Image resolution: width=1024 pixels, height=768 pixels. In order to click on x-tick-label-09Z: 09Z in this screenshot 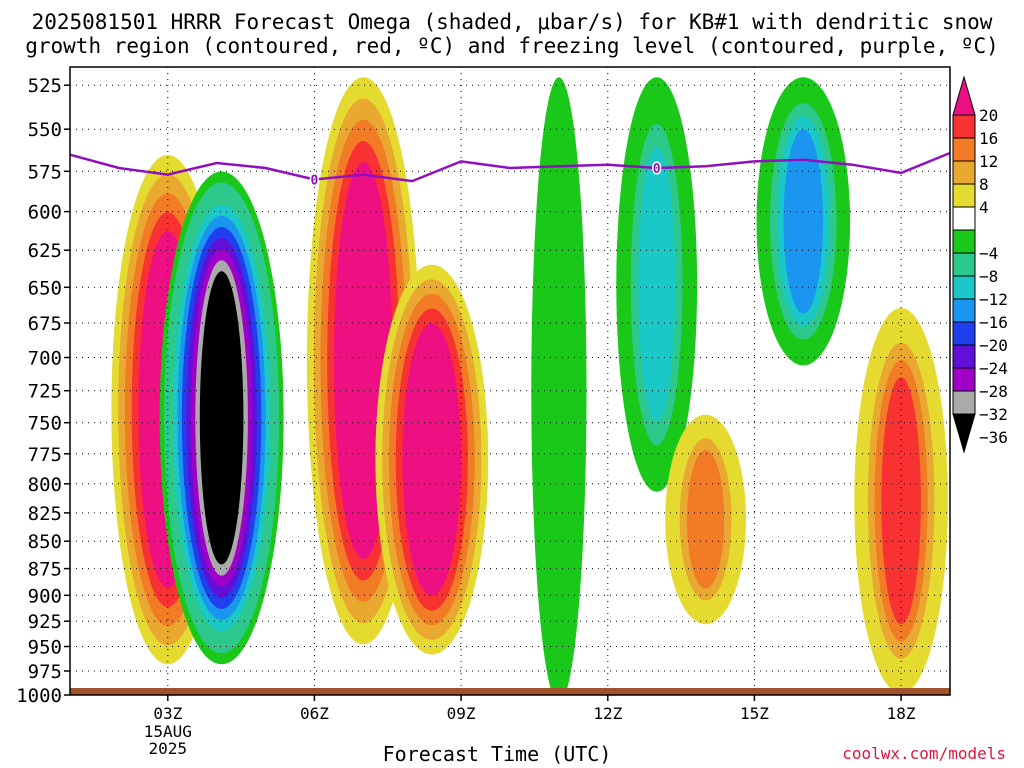, I will do `click(461, 713)`.